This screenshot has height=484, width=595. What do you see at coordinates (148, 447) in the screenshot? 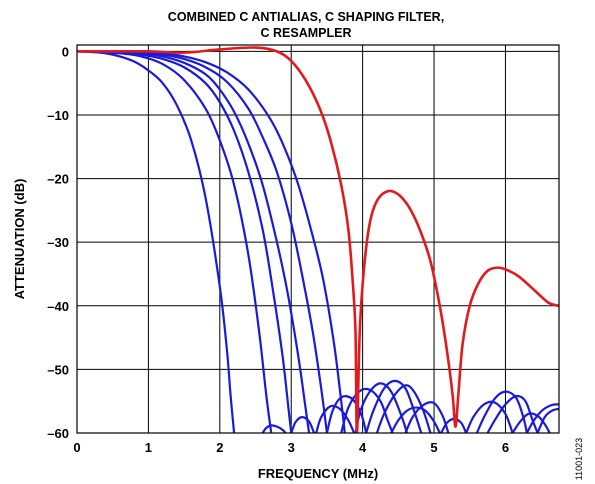
I see `x-tick-label-1: 1` at bounding box center [148, 447].